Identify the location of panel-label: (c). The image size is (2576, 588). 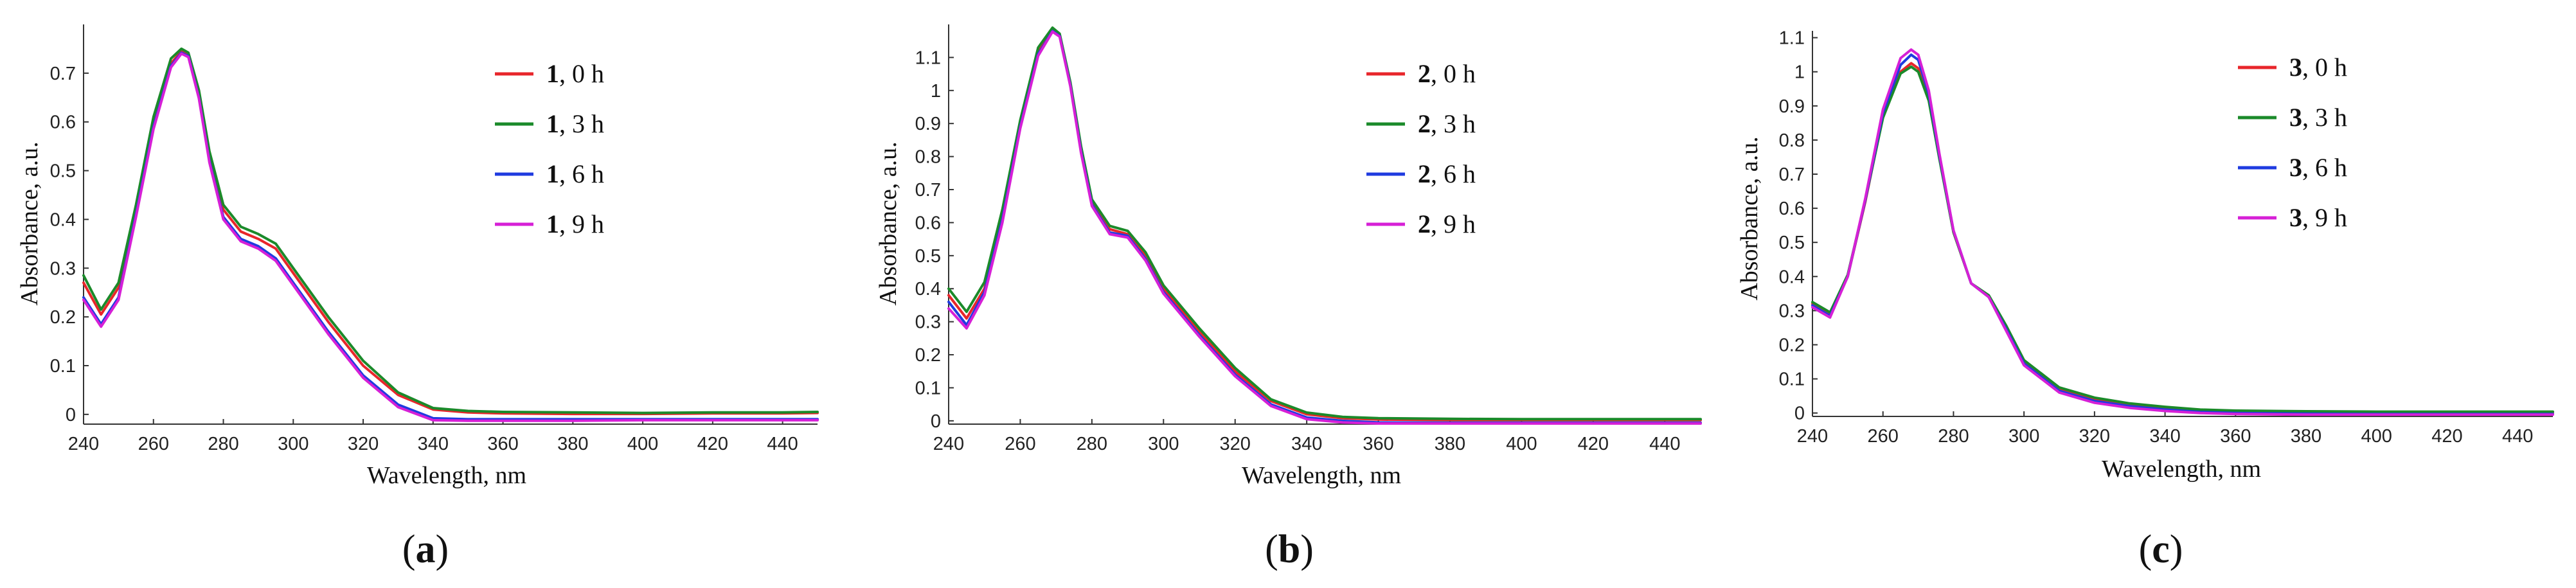
(2161, 549).